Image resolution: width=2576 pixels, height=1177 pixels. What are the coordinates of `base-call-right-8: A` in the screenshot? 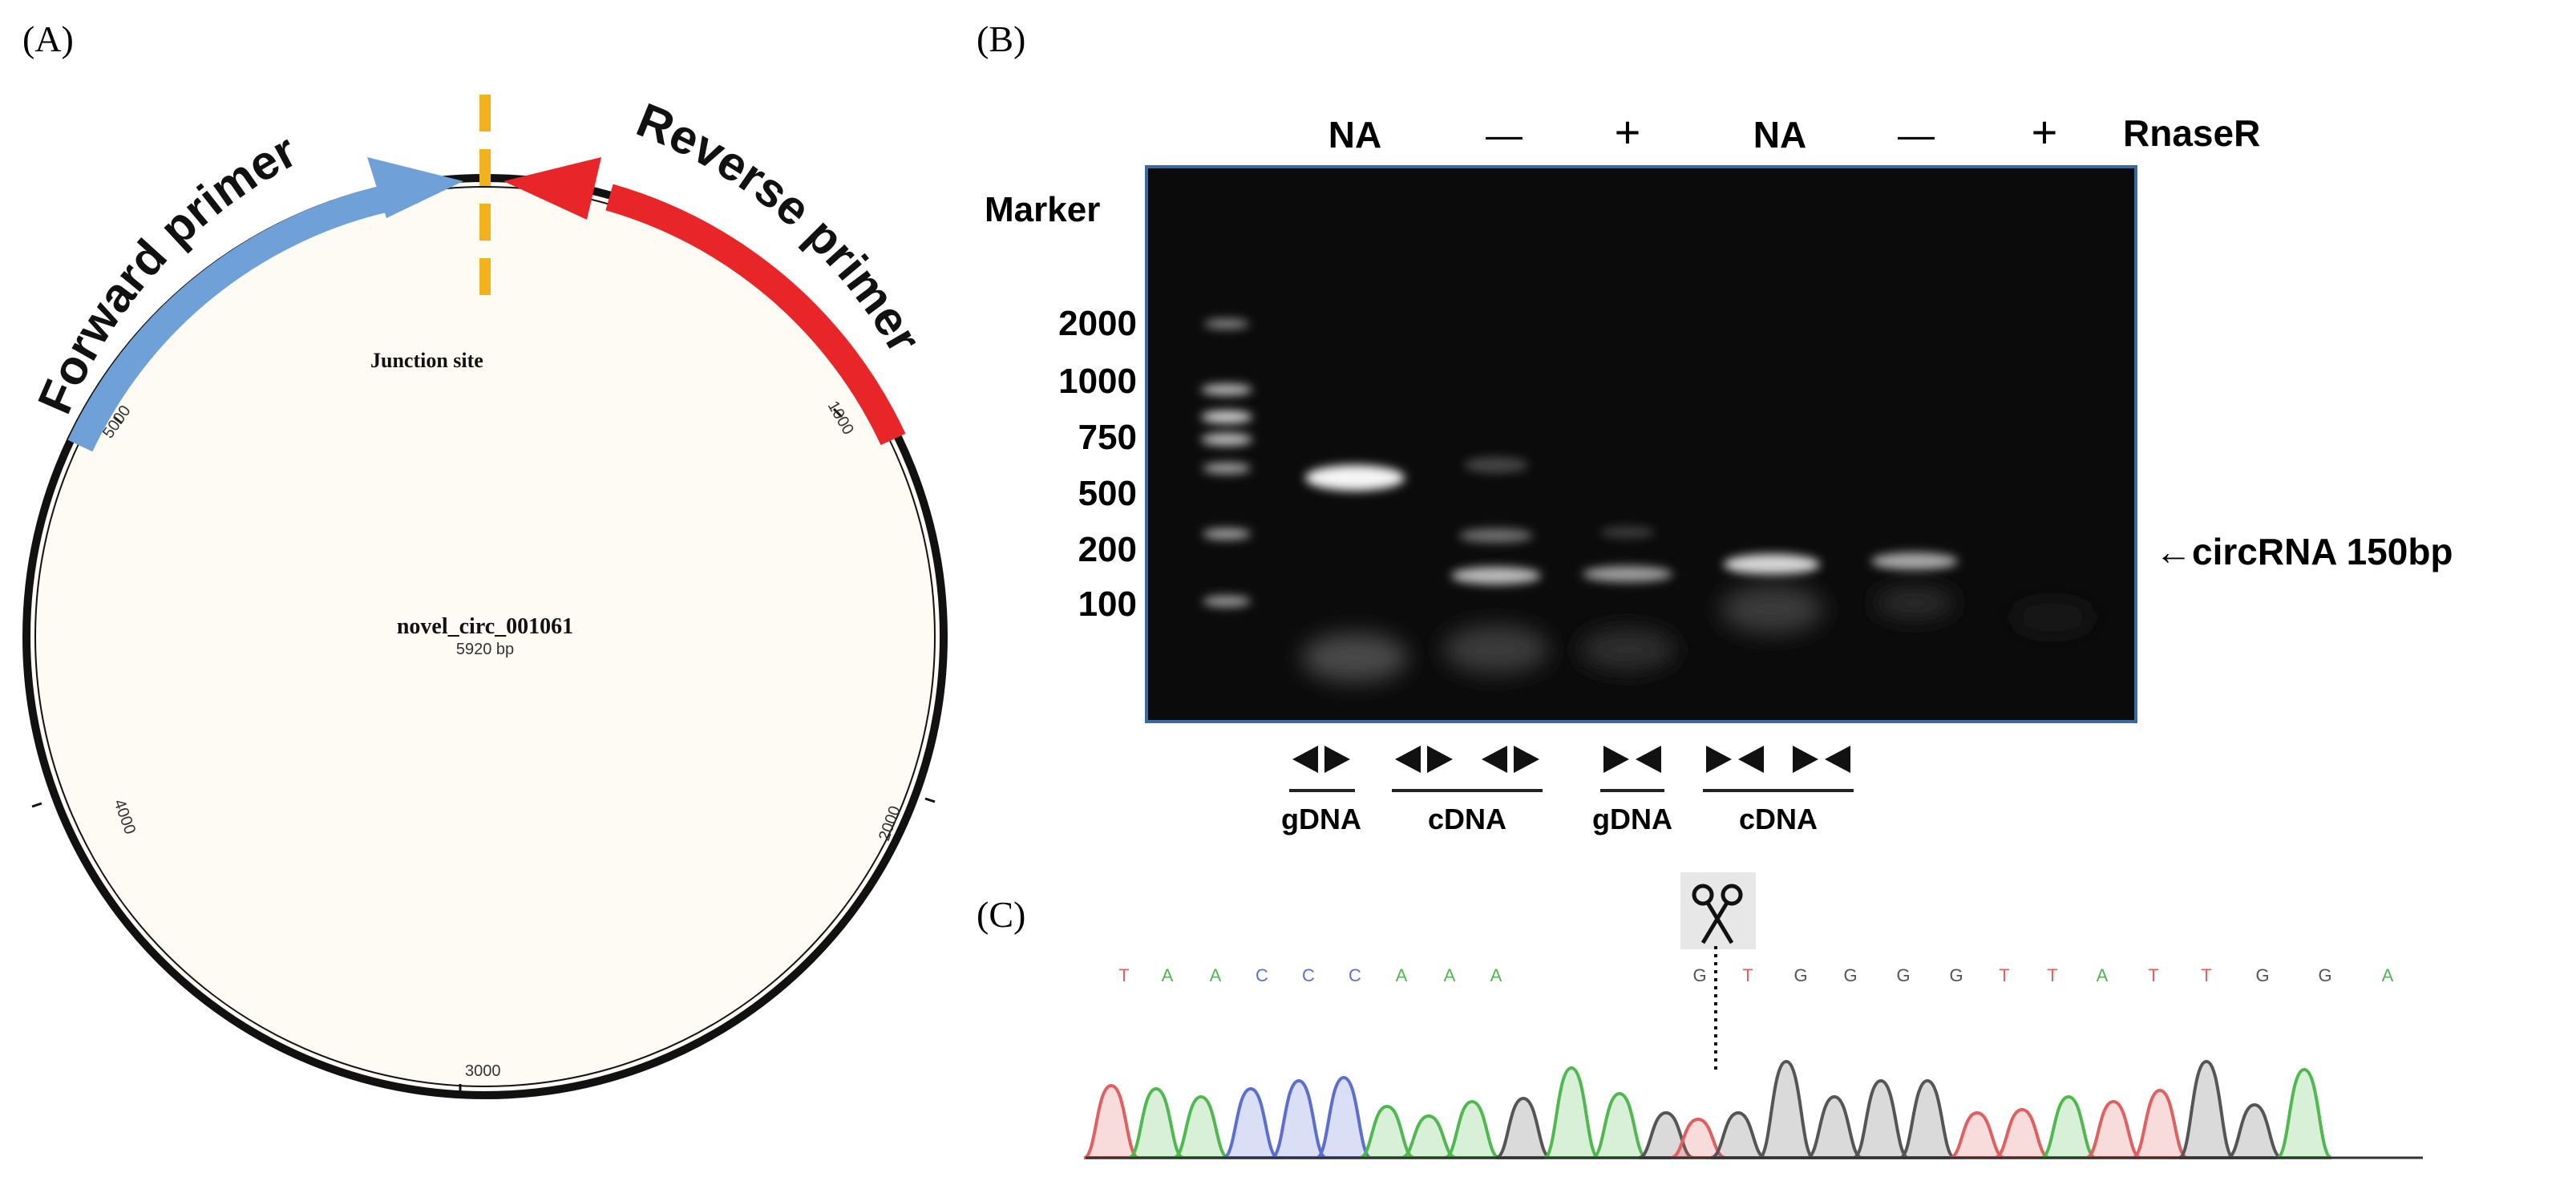 It's located at (2103, 975).